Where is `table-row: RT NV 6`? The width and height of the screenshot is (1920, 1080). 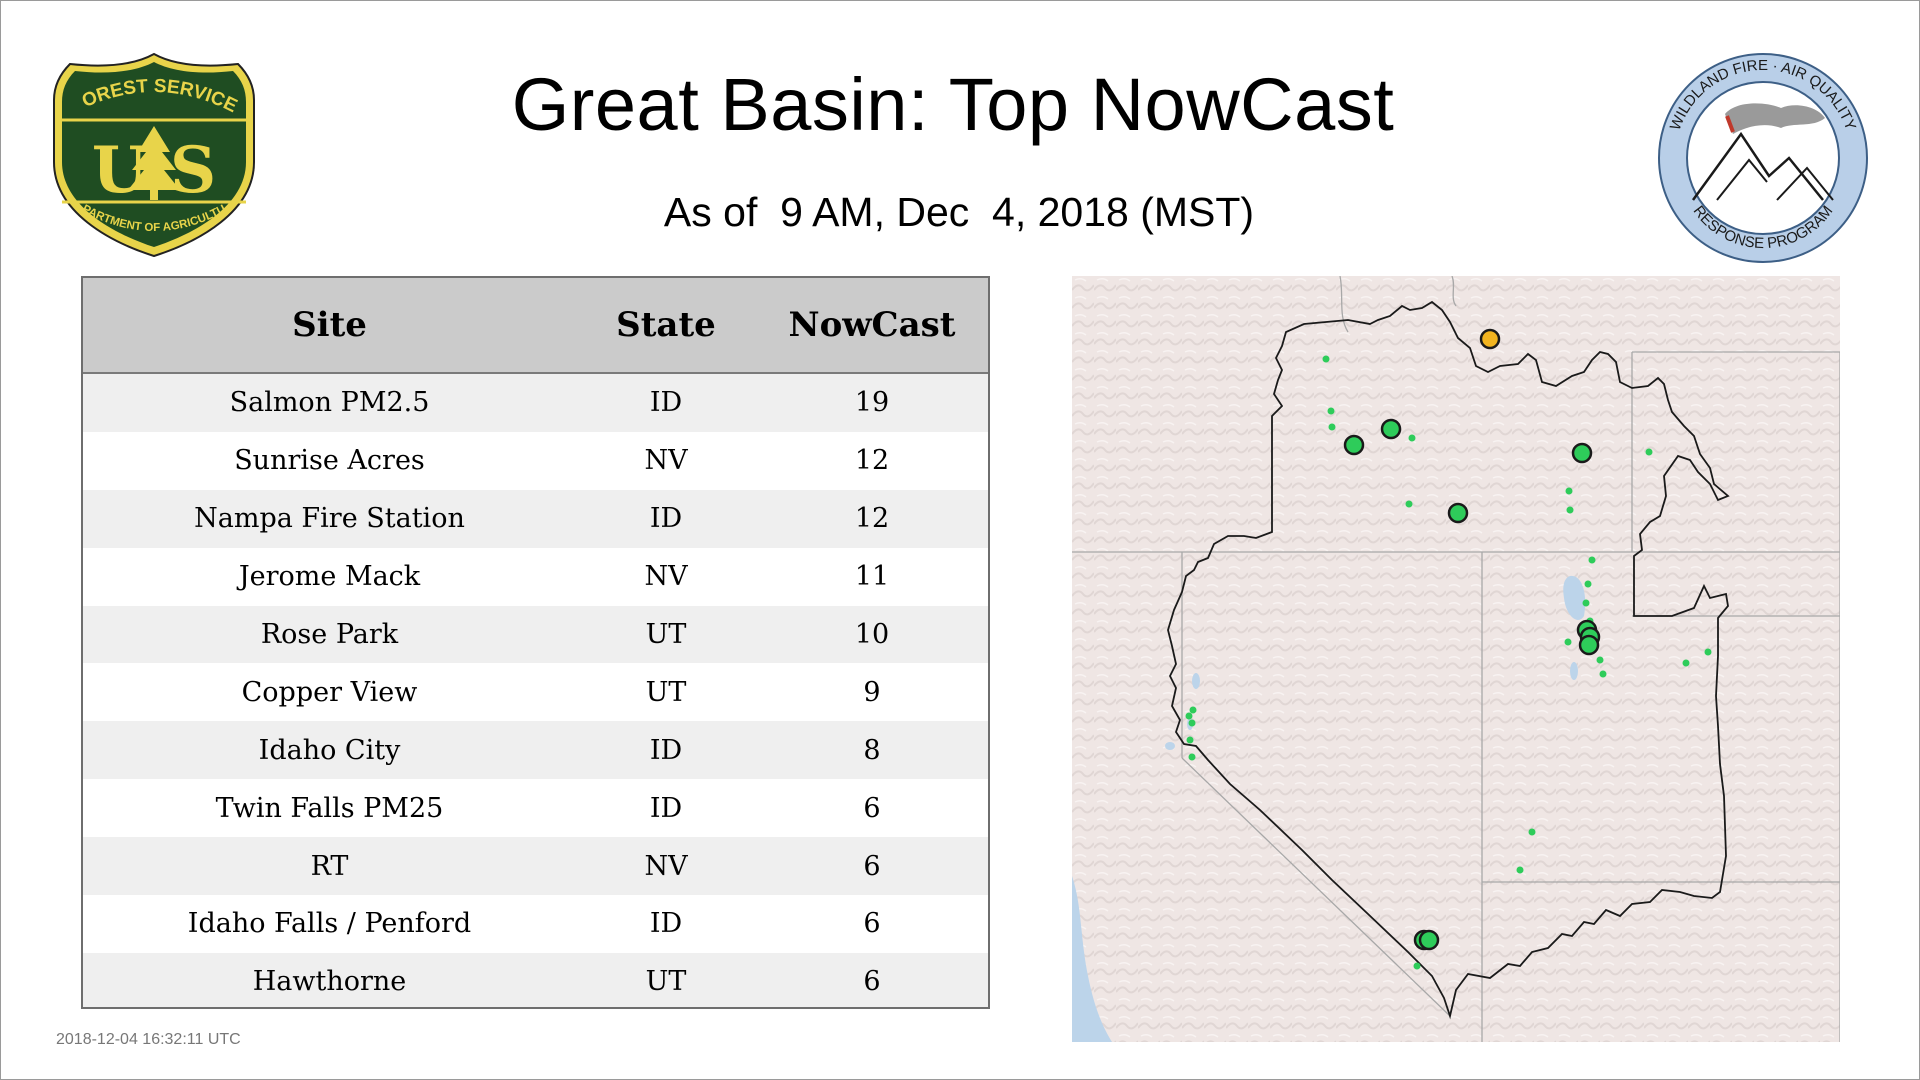 table-row: RT NV 6 is located at coordinates (535, 866).